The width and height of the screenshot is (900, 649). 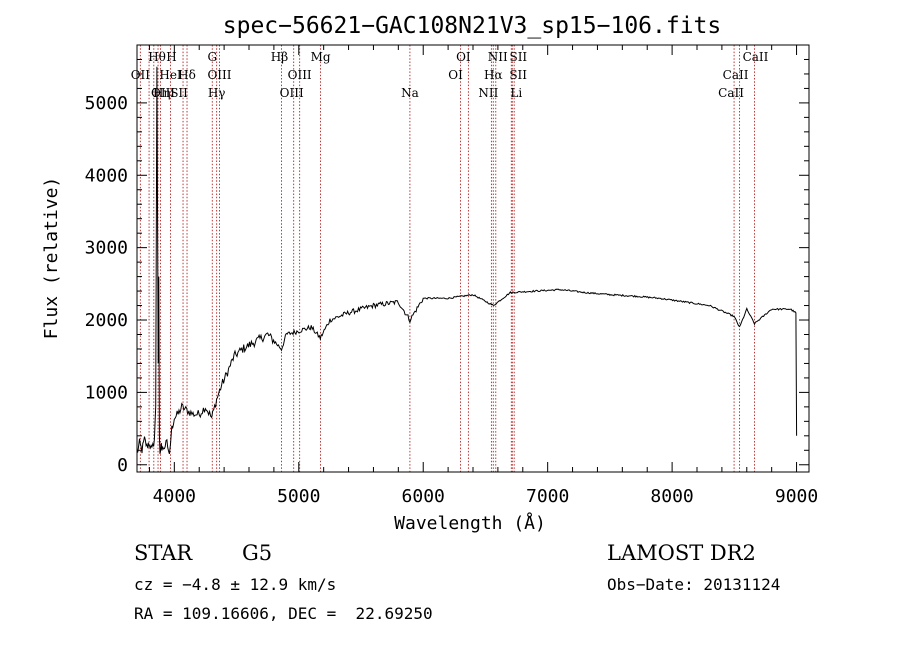 I want to click on line-label: HeI, so click(x=170, y=75).